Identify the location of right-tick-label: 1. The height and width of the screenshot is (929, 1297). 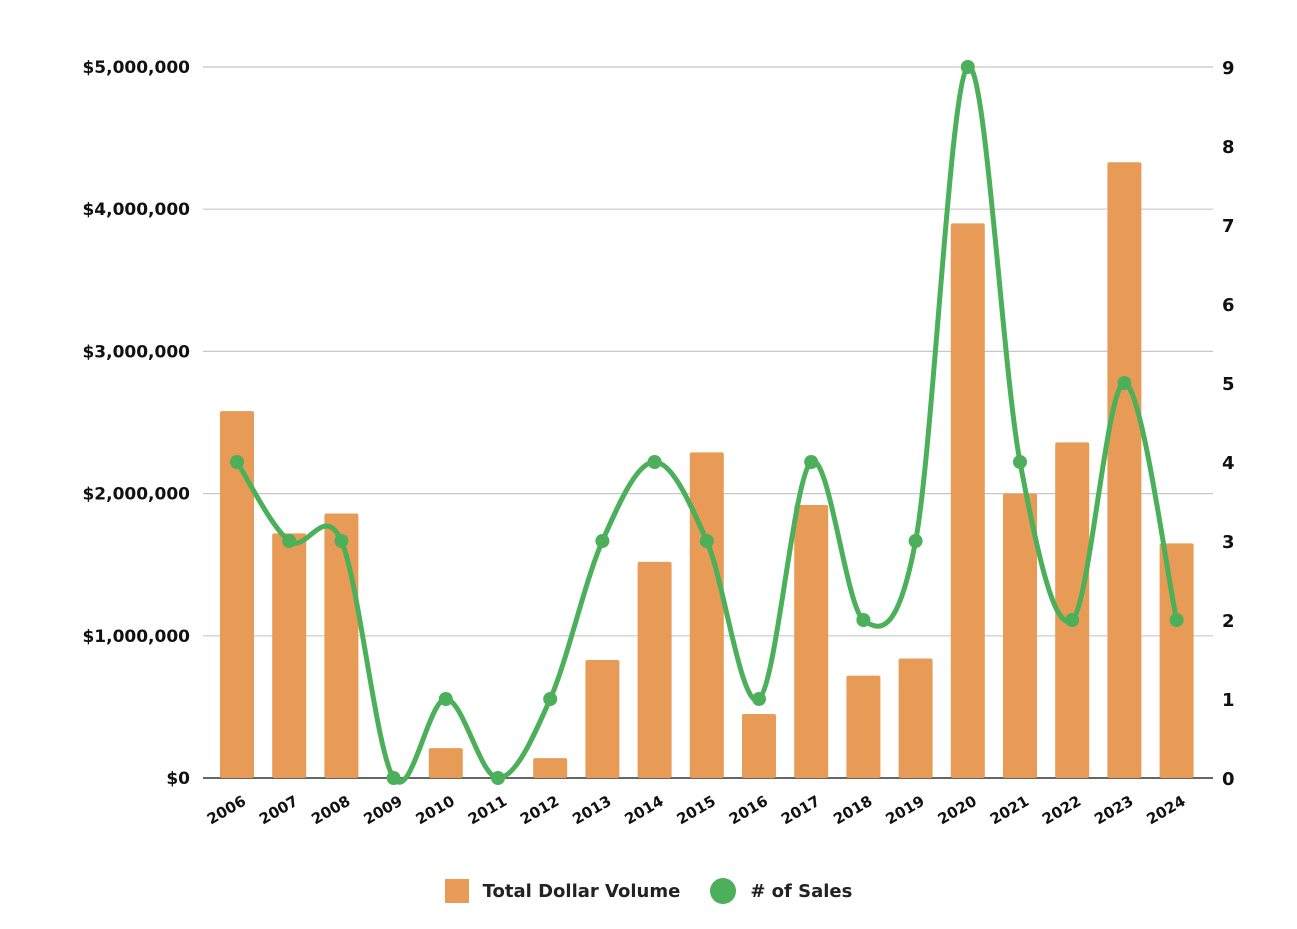
(1228, 700).